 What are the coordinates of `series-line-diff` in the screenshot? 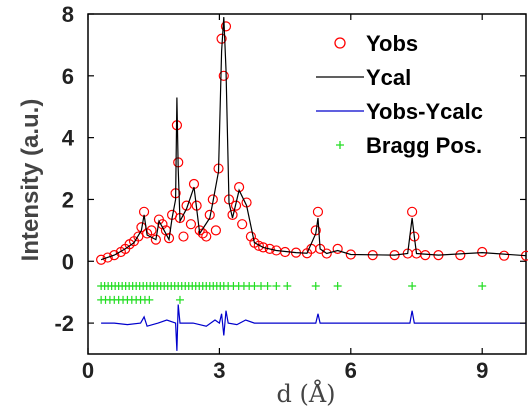 It's located at (313, 327).